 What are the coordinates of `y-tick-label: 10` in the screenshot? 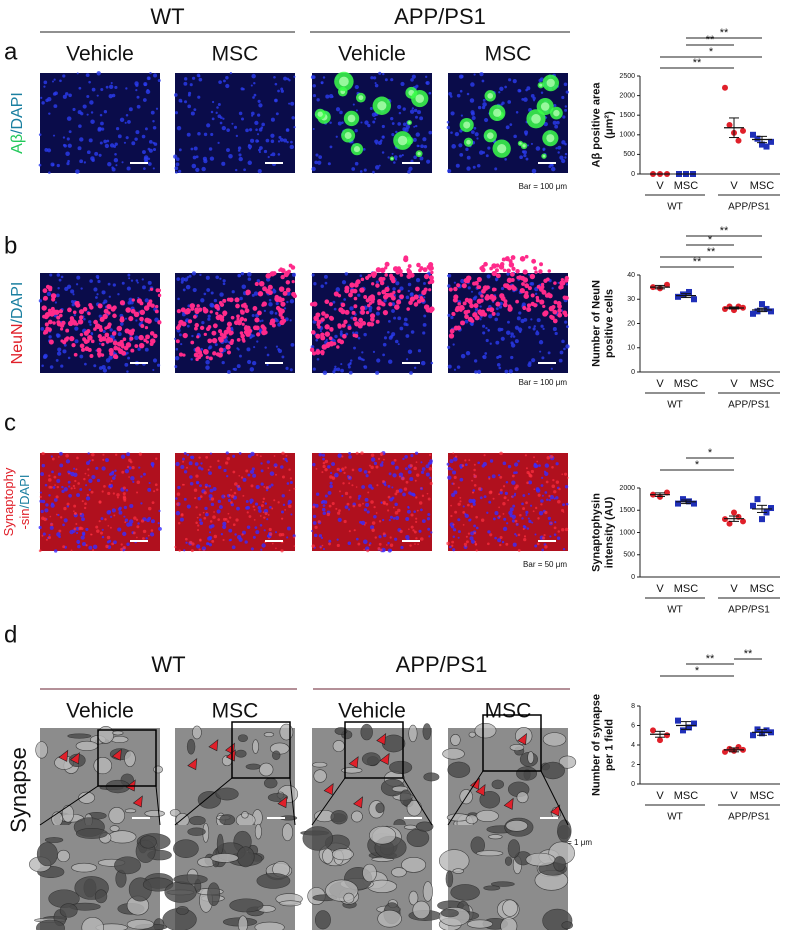 It's located at (631, 348).